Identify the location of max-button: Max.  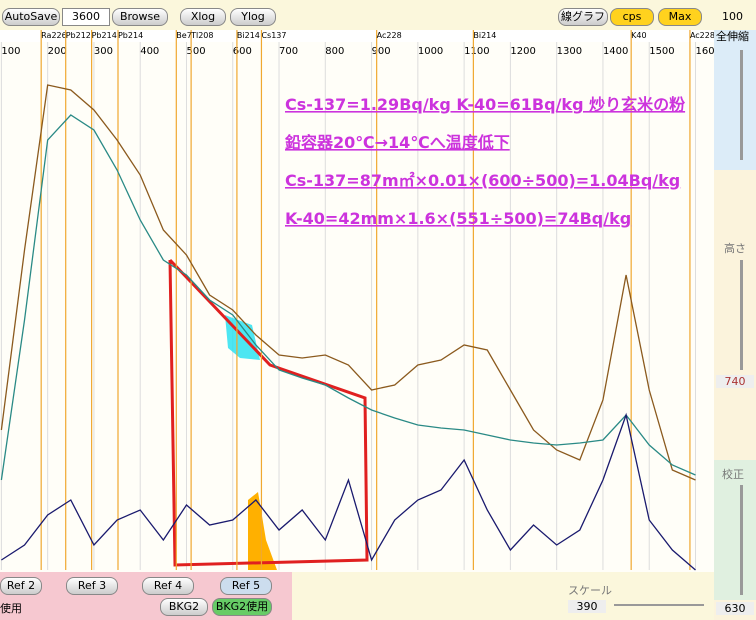
(680, 17).